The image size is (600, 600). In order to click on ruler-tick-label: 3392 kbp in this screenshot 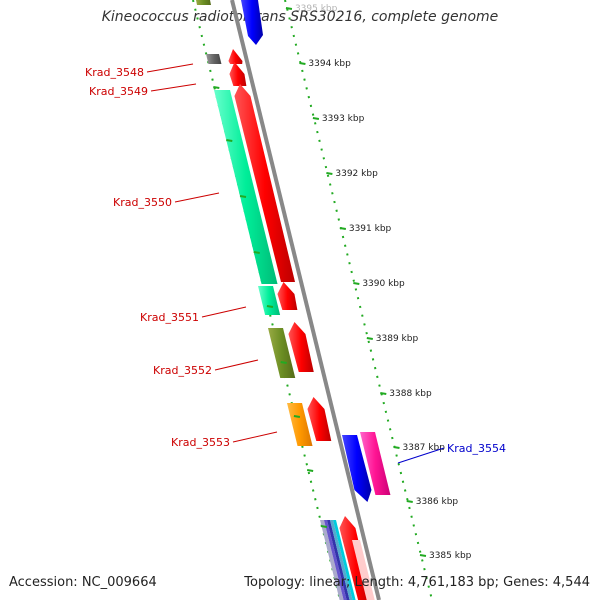, I will do `click(356, 174)`.